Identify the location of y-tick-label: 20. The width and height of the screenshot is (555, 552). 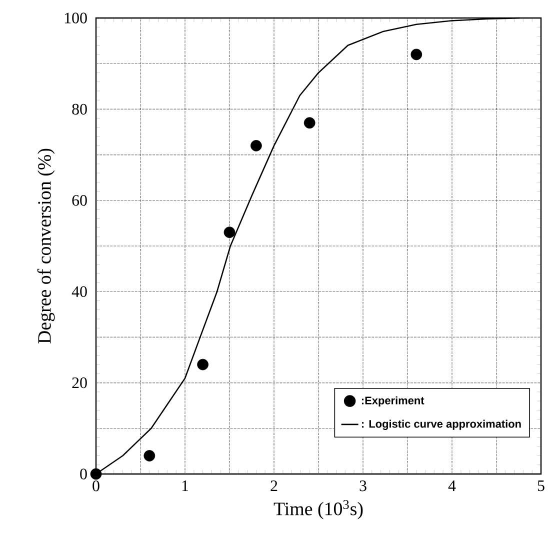
(79, 382).